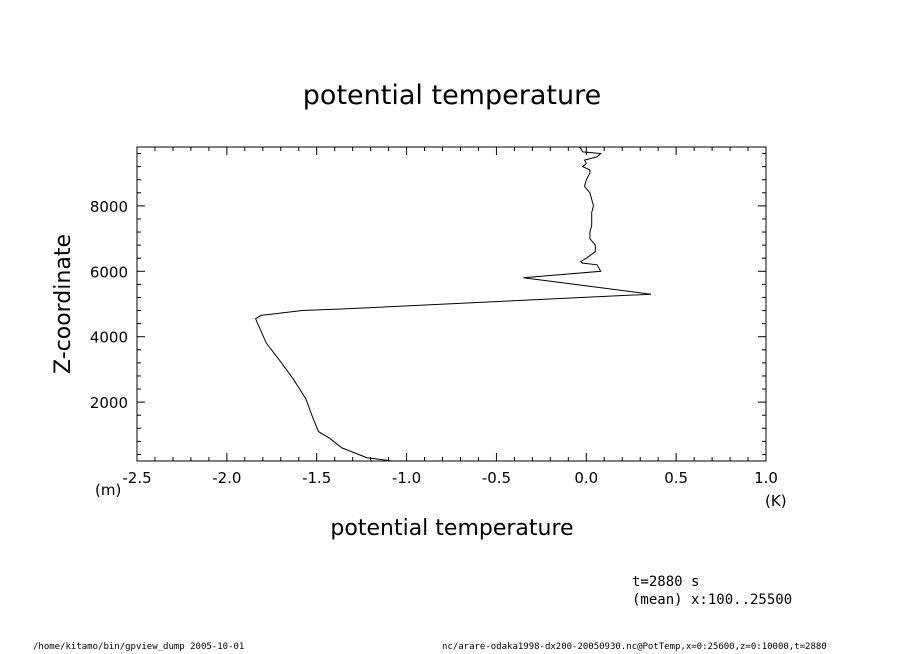 The image size is (904, 654). Describe the element at coordinates (712, 591) in the screenshot. I see `info-block: t=2880 s (mean) x:100..25500` at that location.